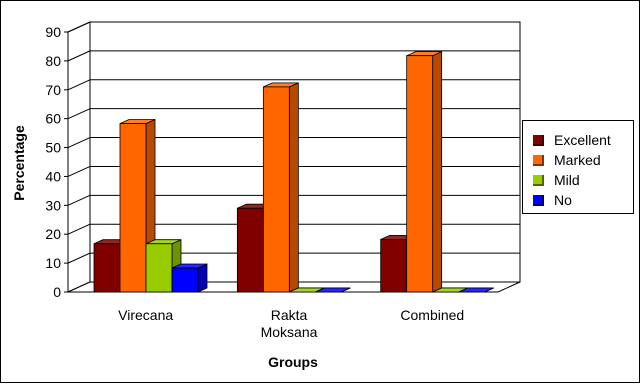 Image resolution: width=642 pixels, height=385 pixels. What do you see at coordinates (57, 292) in the screenshot?
I see `y-tick-label: 0` at bounding box center [57, 292].